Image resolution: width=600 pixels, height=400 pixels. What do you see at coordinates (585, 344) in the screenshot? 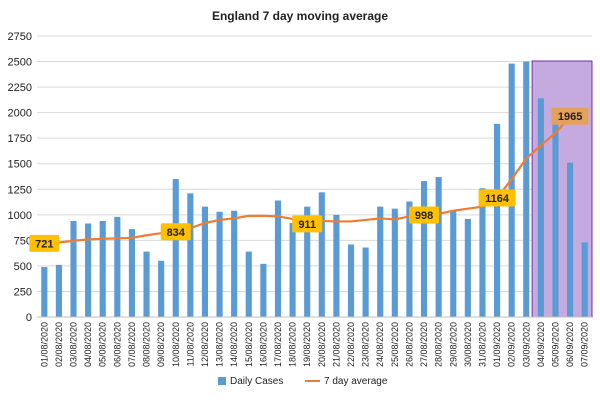
I see `x-tick-label: 07/09/2020` at bounding box center [585, 344].